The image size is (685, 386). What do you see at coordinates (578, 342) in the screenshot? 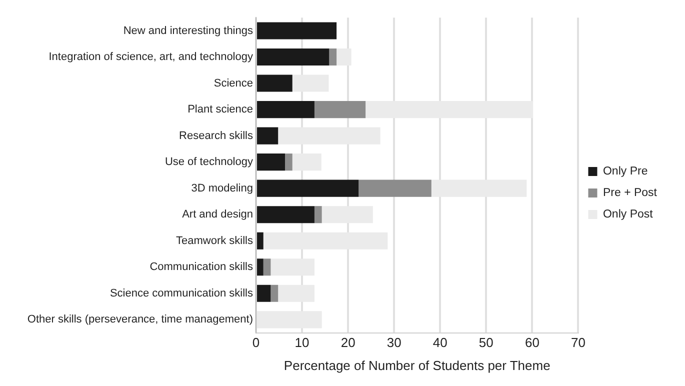
I see `x-tick-label: 70` at bounding box center [578, 342].